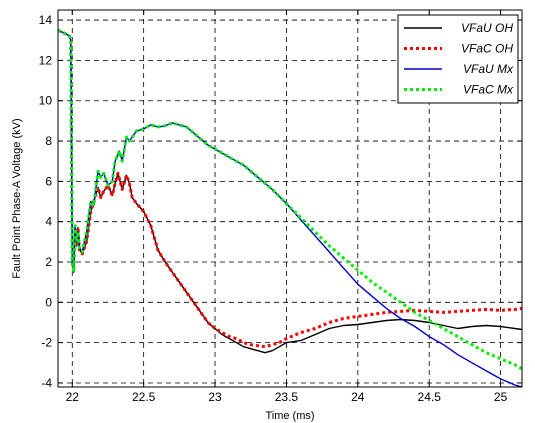 This screenshot has width=535, height=423. What do you see at coordinates (287, 397) in the screenshot?
I see `x-tick-label: 23.5` at bounding box center [287, 397].